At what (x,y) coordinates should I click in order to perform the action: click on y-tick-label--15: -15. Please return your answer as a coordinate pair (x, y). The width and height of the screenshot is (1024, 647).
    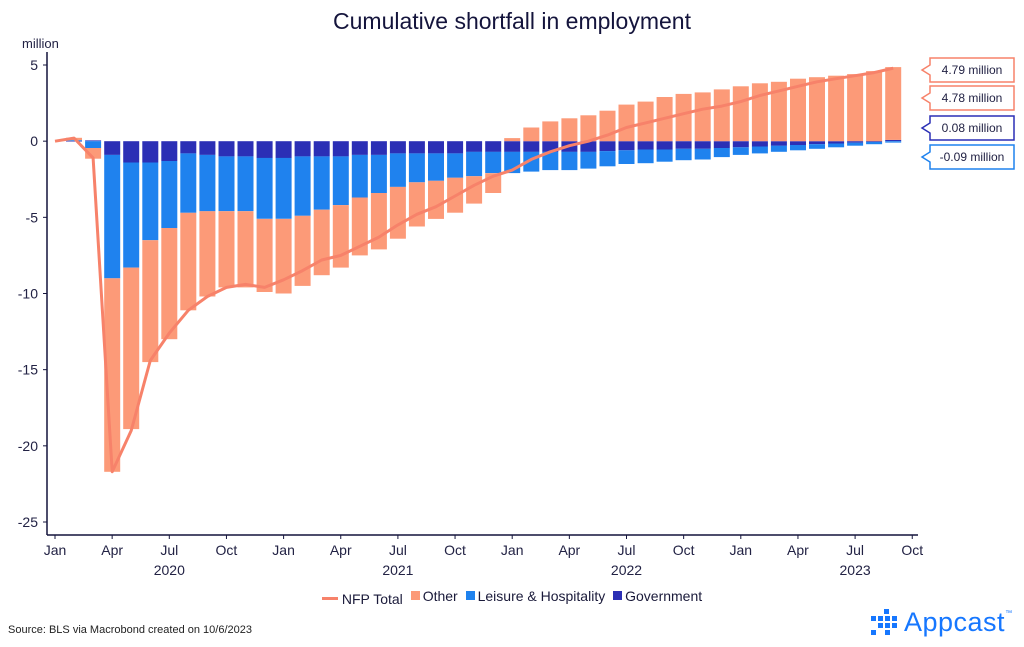
    Looking at the image, I should click on (28, 370).